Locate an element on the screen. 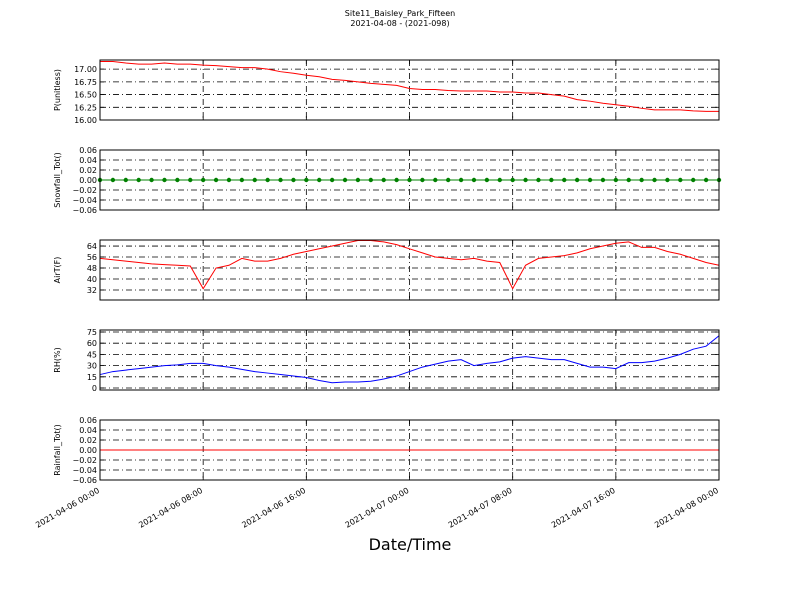 The height and width of the screenshot is (600, 800). y-axis-label: P(unitless) is located at coordinates (57, 90).